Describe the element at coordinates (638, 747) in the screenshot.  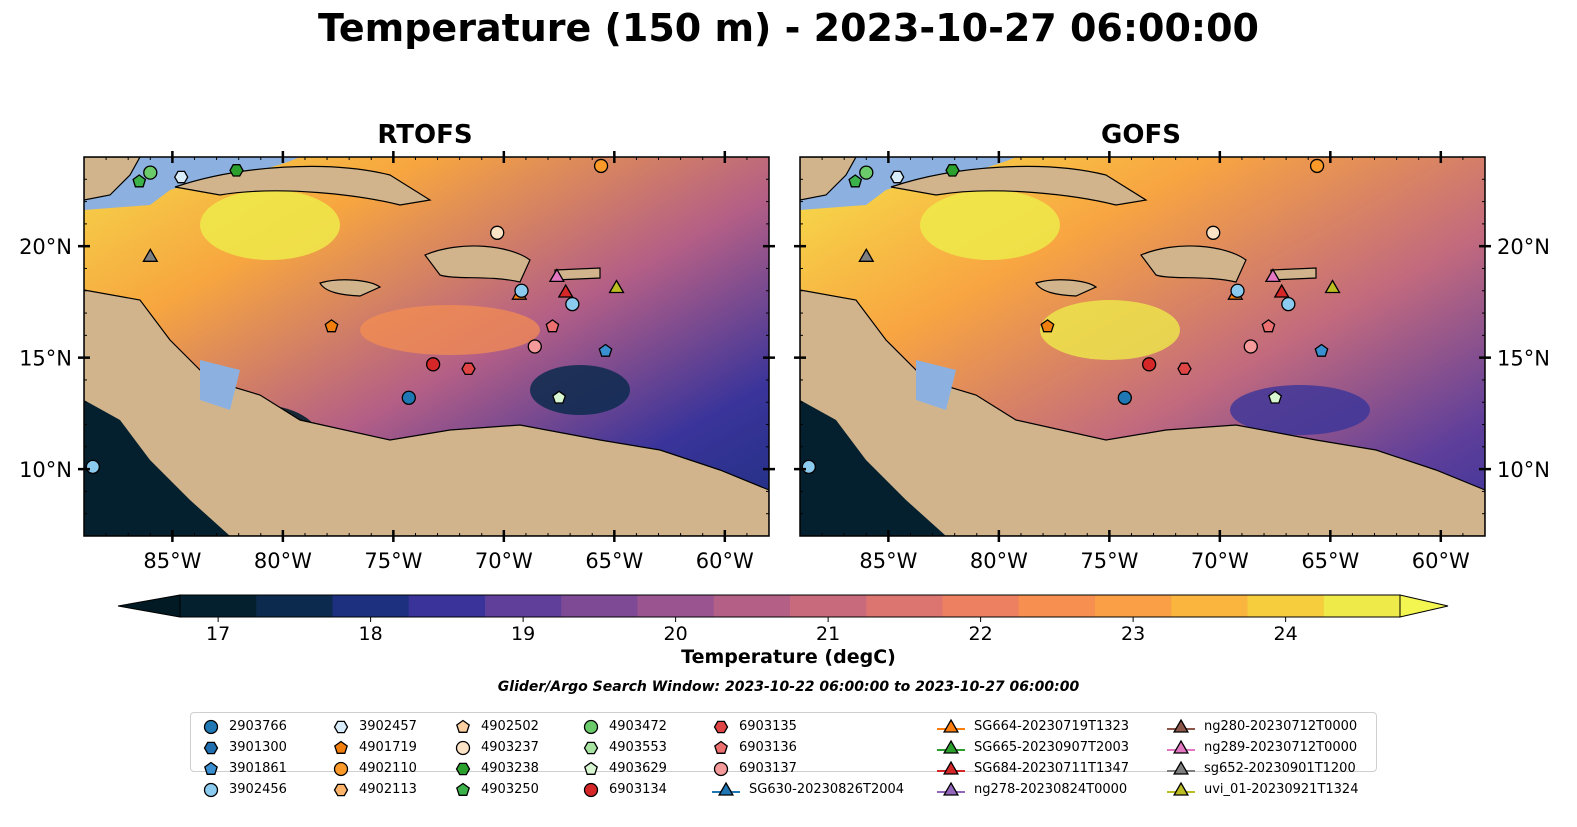
I see `legend-label: 4903553` at that location.